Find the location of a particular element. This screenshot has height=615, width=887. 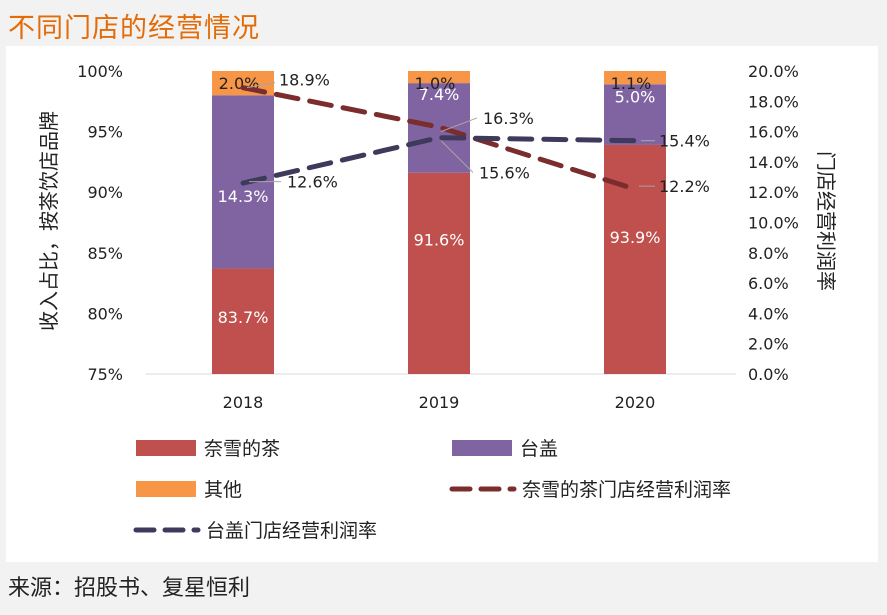

line-label-naixue: 12.2% is located at coordinates (684, 186).